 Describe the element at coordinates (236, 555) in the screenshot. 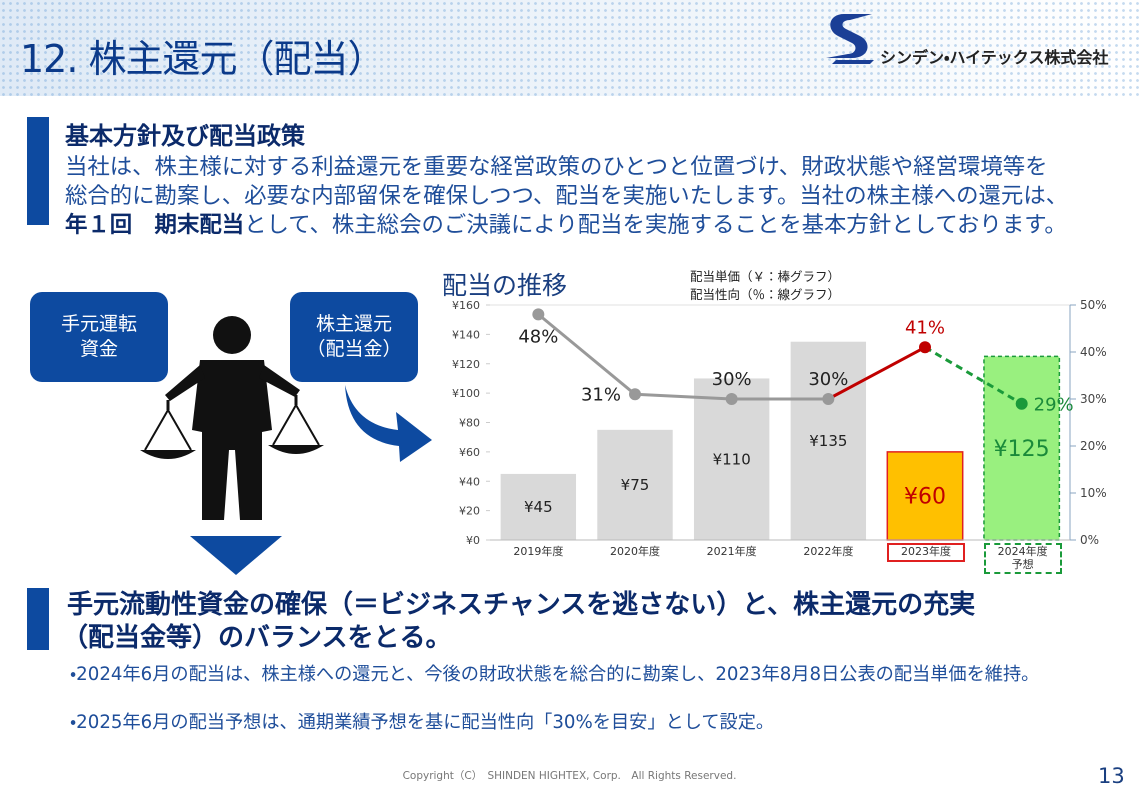

I see `down-arrow` at that location.